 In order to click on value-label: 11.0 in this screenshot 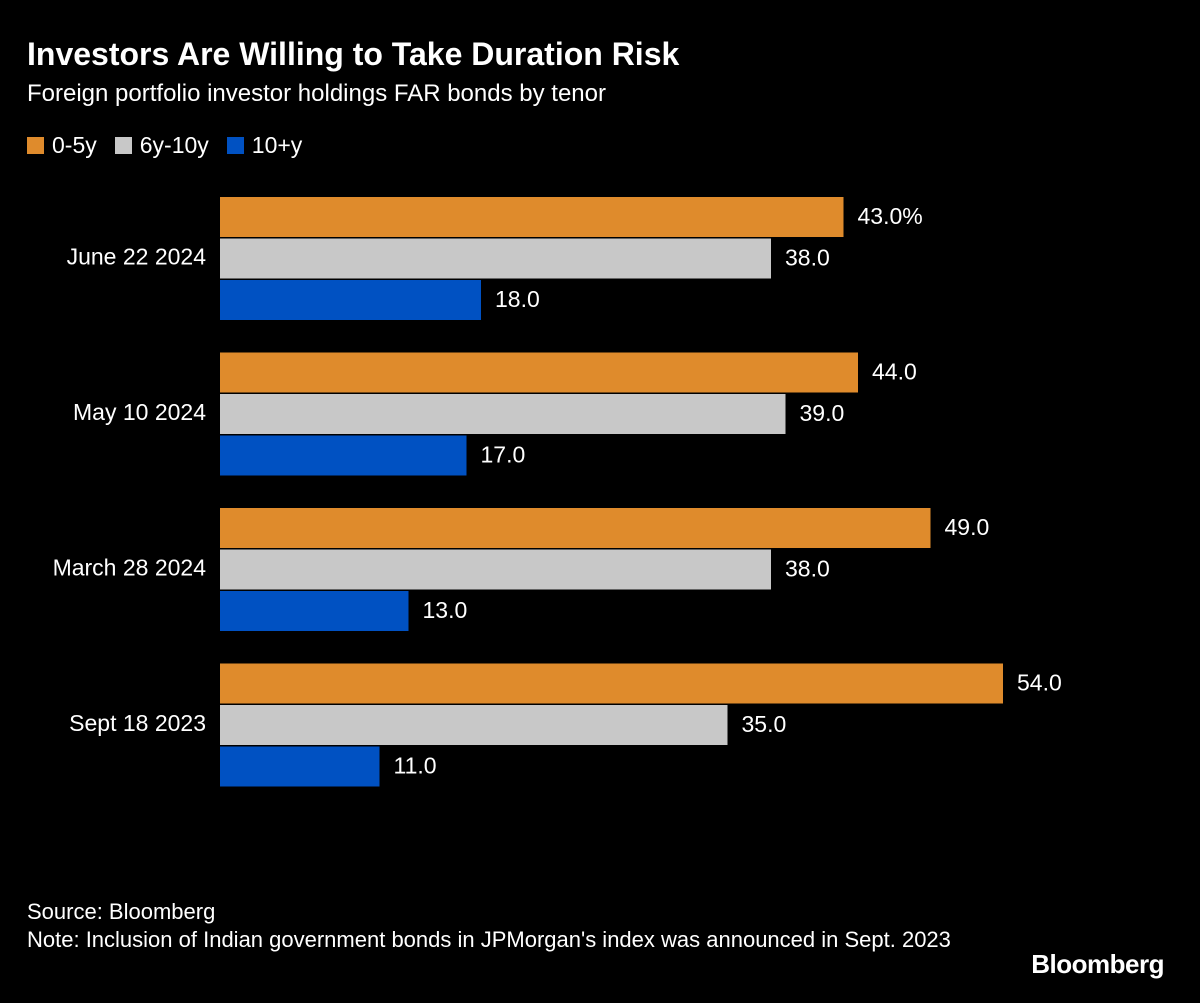, I will do `click(415, 766)`.